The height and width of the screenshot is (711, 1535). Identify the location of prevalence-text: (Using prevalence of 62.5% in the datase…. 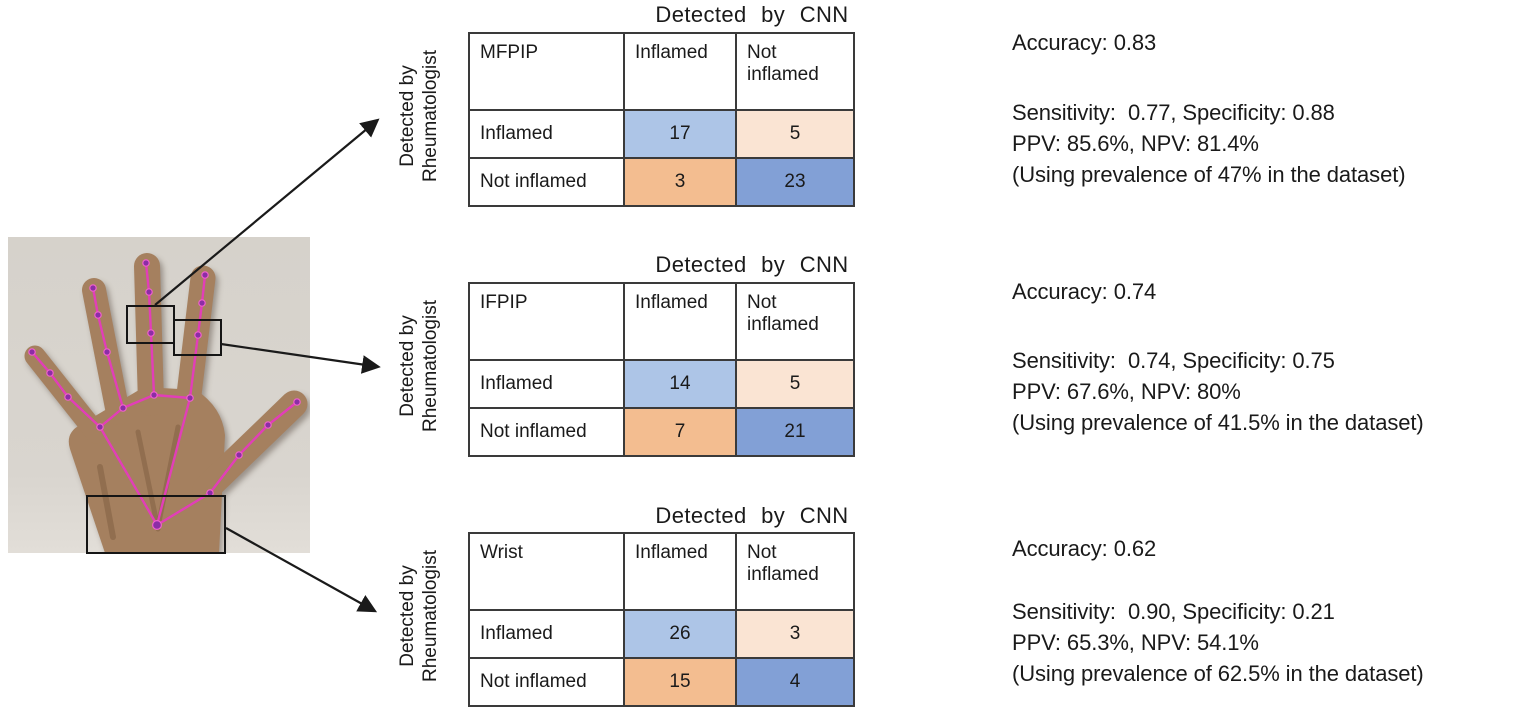
(1218, 673).